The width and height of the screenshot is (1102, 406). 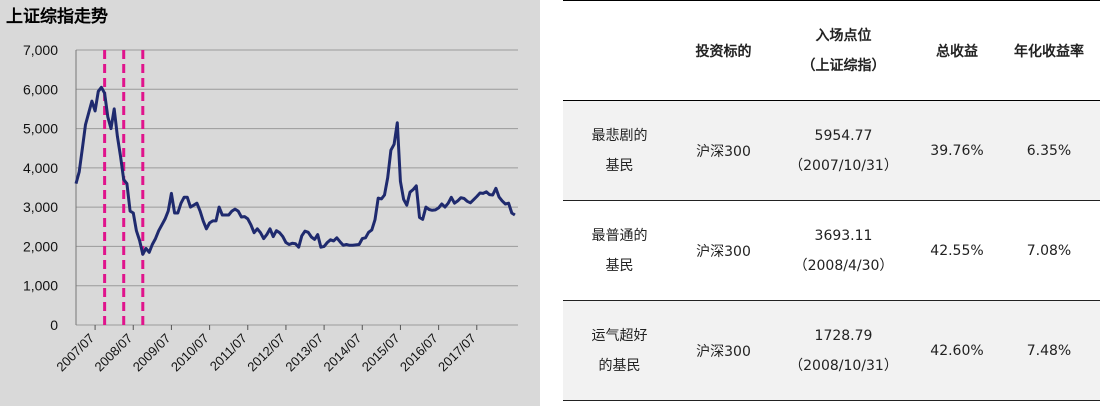 I want to click on row-entry-date: （2008/4/30）, so click(x=843, y=265).